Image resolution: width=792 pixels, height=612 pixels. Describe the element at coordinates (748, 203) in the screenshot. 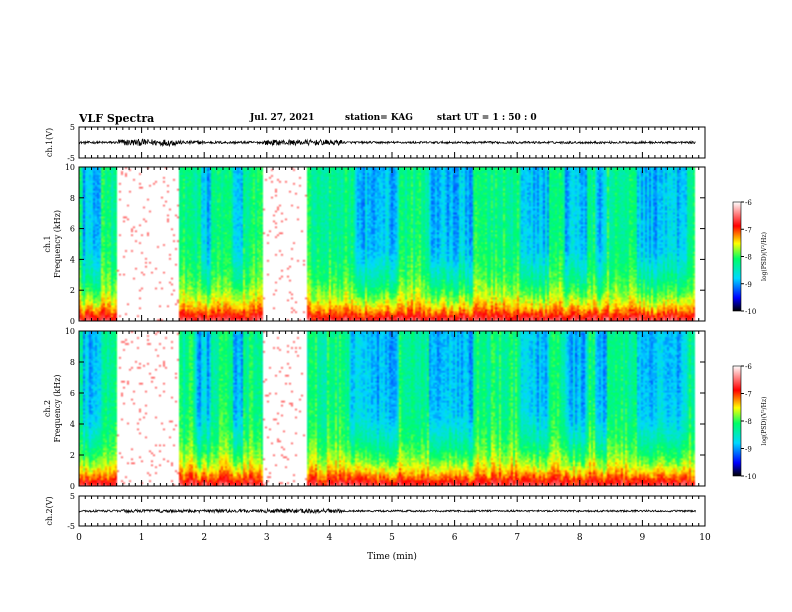

I see `colorbar-tick-label-ch1: -6` at that location.